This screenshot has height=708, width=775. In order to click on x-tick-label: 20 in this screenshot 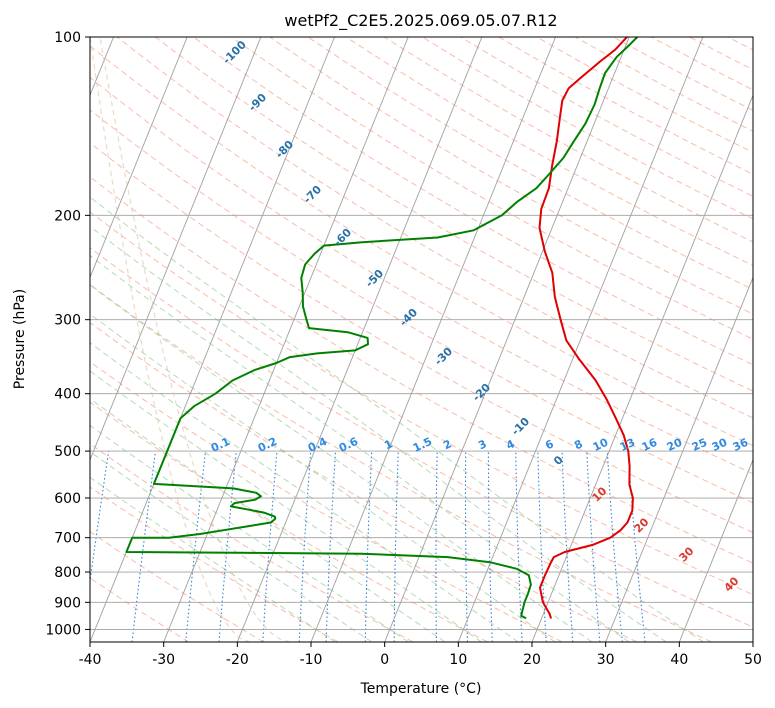, I will do `click(532, 660)`.